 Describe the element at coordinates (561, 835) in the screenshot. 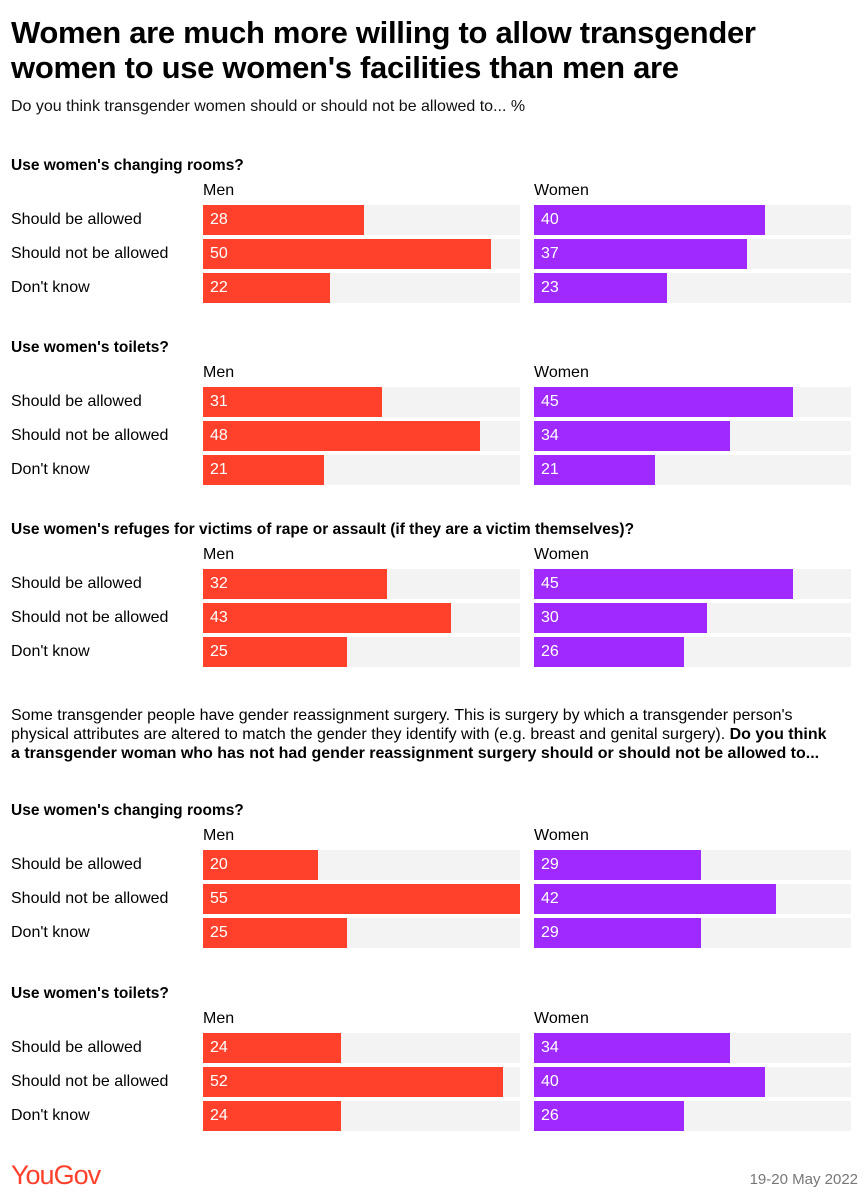

I see `panel-4-women-header: Women` at that location.